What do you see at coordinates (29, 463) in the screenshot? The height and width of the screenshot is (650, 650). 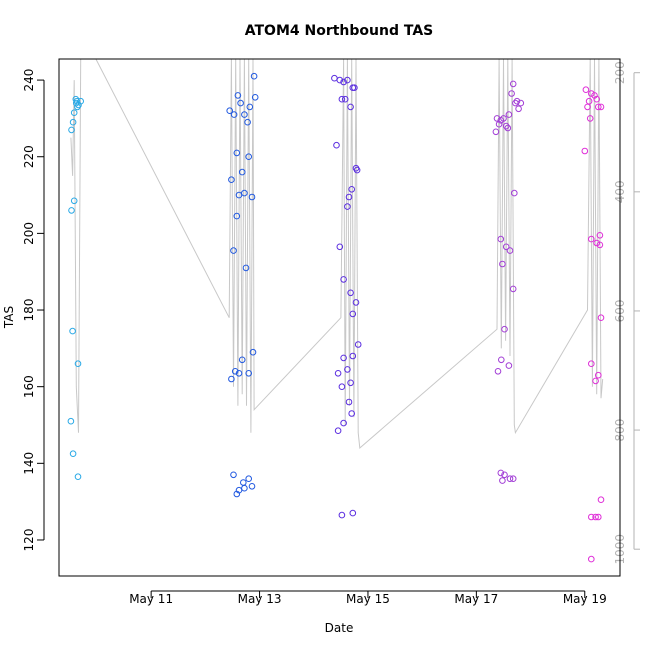 I see `y-tick-label-2: 140` at bounding box center [29, 463].